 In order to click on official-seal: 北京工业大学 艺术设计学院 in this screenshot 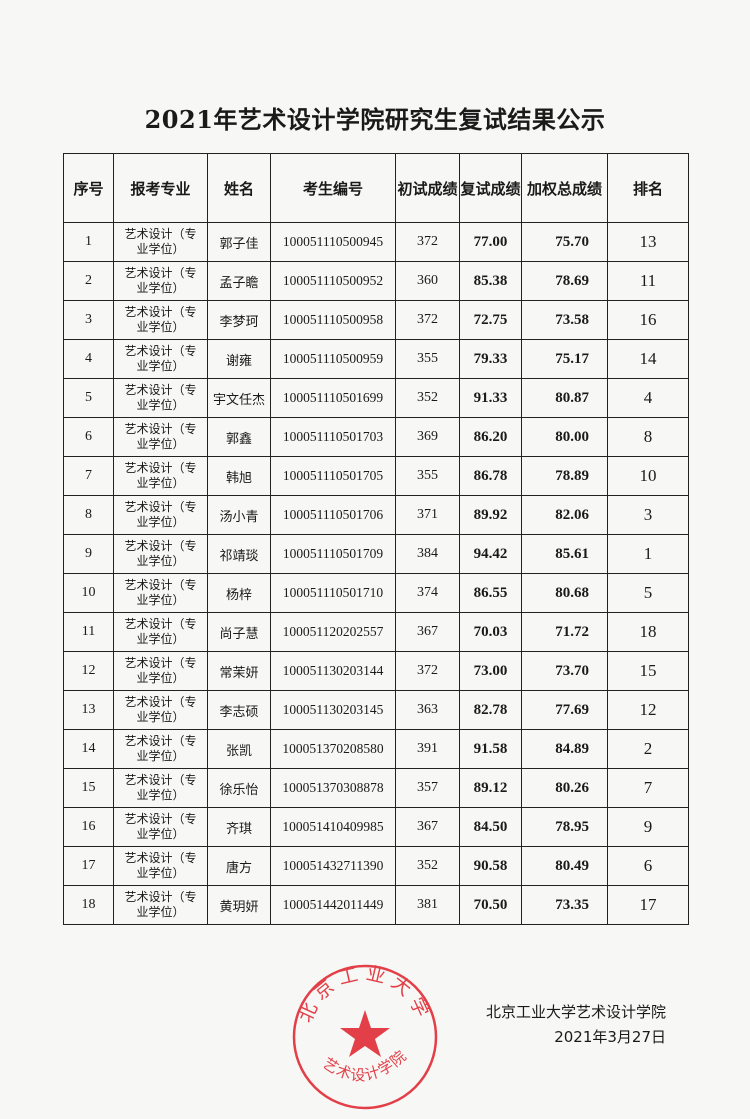, I will do `click(365, 1036)`.